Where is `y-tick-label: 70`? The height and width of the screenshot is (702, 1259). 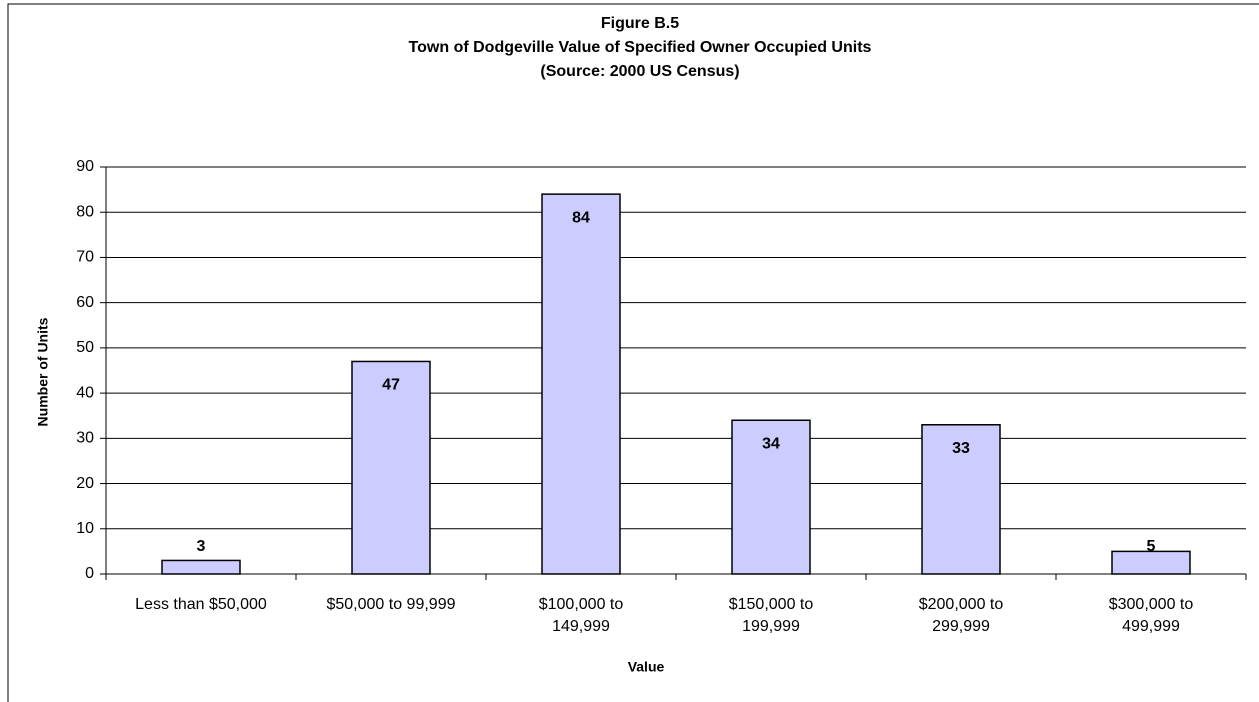 y-tick-label: 70 is located at coordinates (85, 257).